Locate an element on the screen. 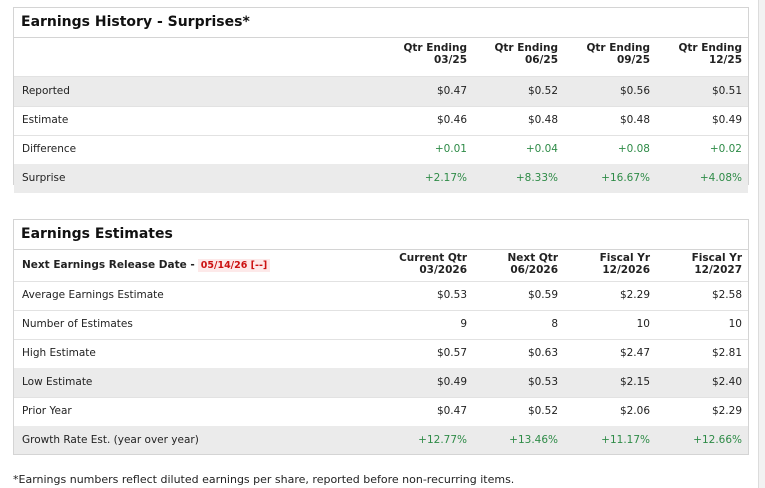  next-release-label: Next Earnings Release Date - is located at coordinates (108, 265).